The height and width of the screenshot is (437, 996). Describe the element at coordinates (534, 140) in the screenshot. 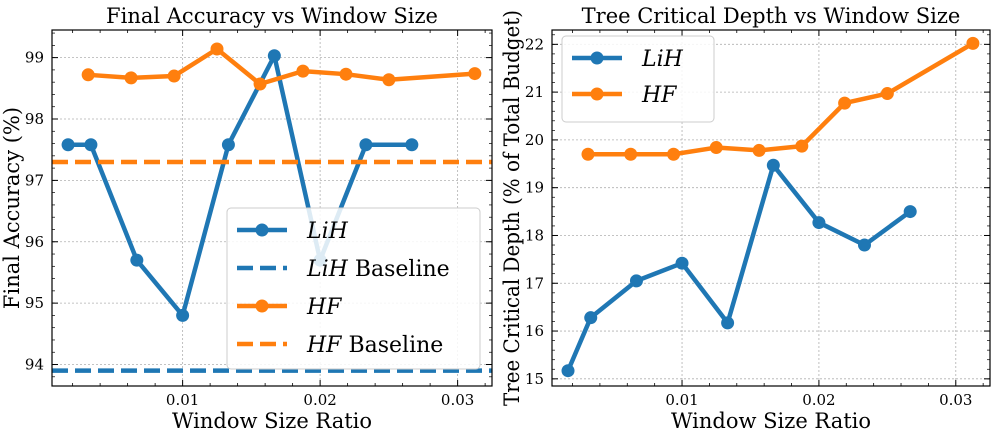

I see `y-tick-label: 20` at that location.